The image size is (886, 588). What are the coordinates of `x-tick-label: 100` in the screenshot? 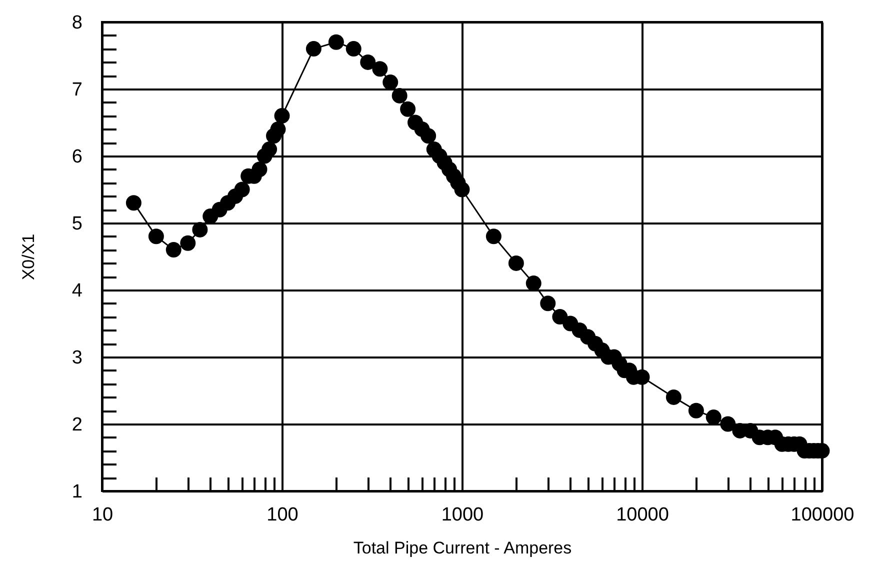 It's located at (282, 515).